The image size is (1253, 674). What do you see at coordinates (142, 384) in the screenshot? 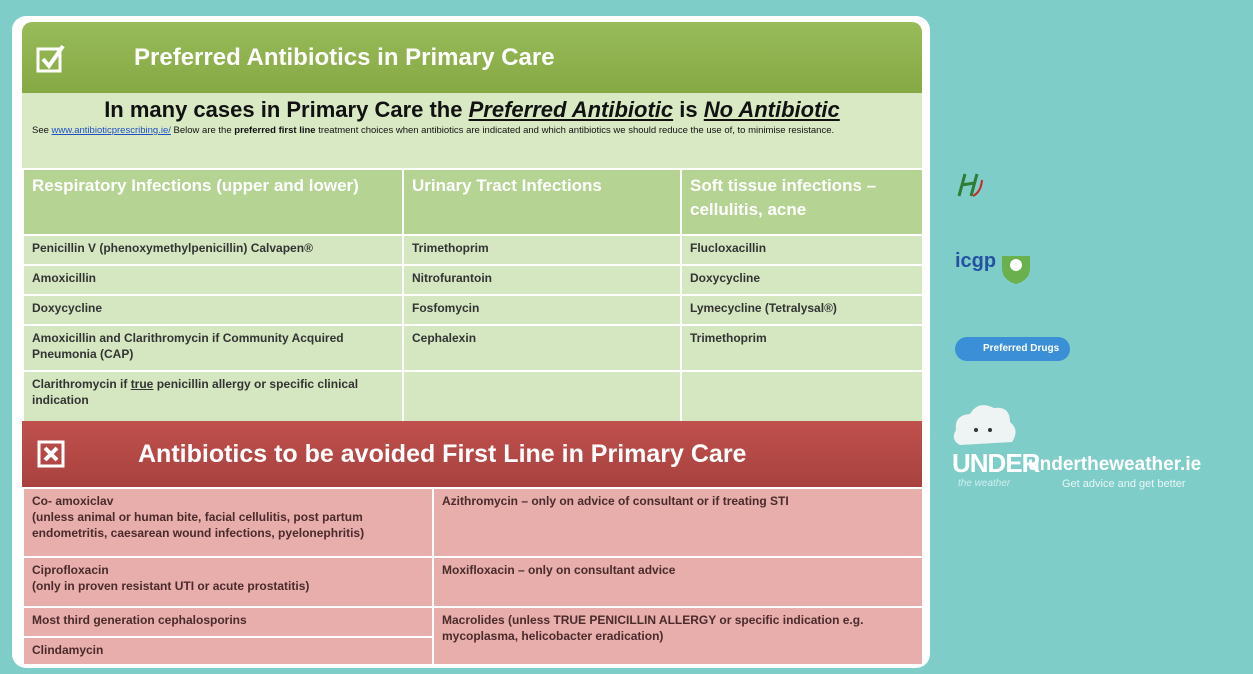
I see `cell-text: true` at bounding box center [142, 384].